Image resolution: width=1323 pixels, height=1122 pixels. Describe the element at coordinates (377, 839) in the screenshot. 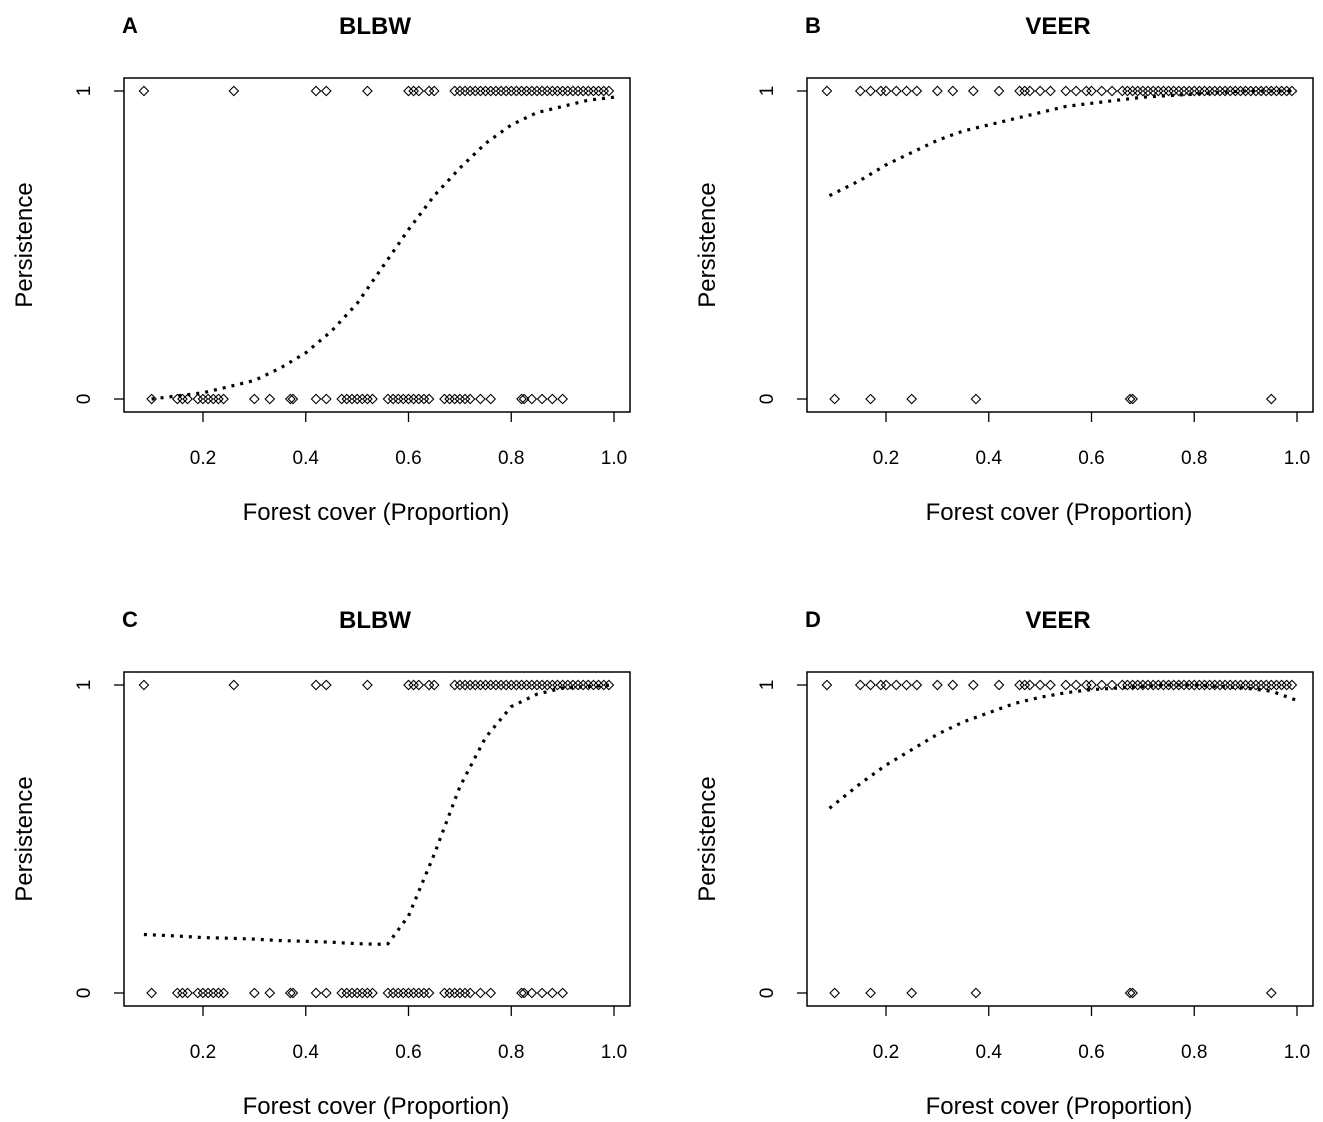

I see `plot-frame` at that location.